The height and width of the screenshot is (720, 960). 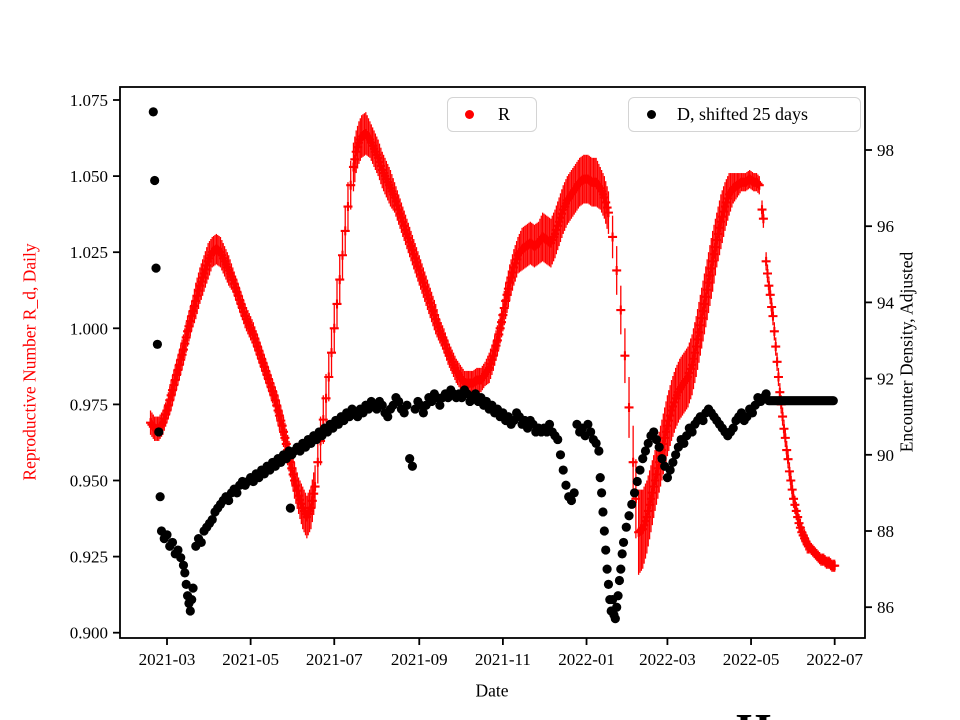 I want to click on svg-text: 2021-07, so click(x=334, y=659).